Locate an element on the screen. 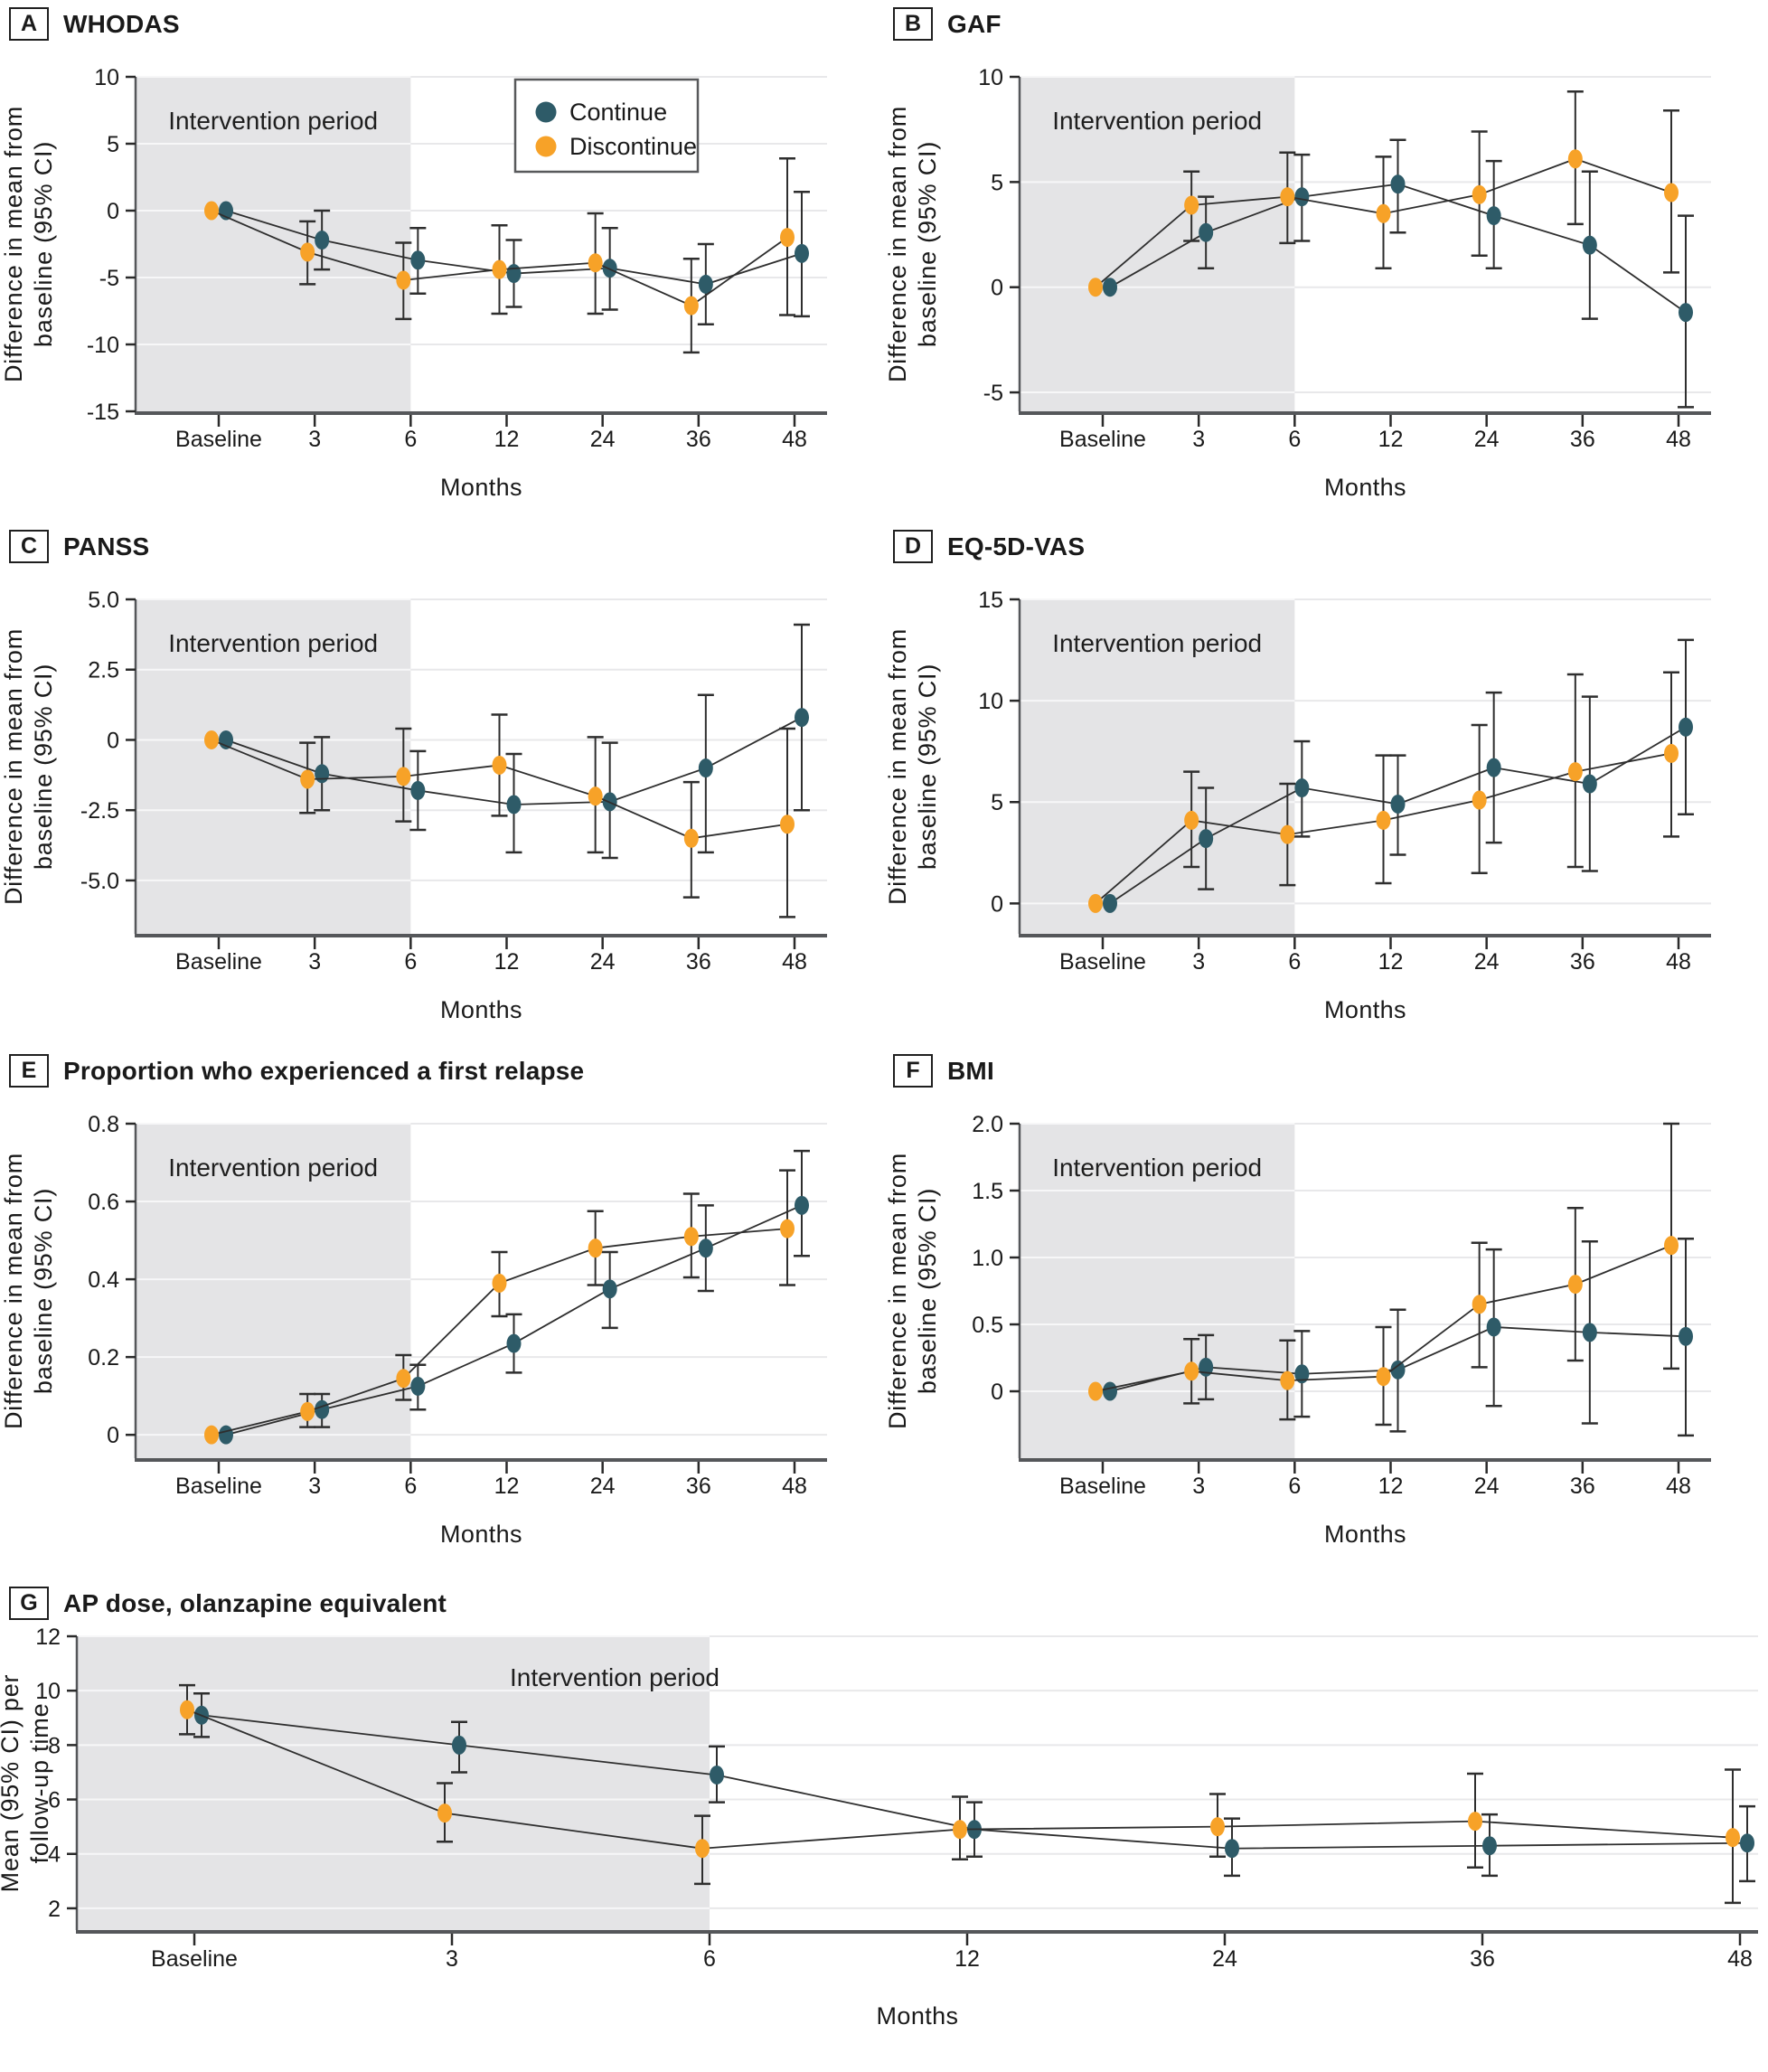 This screenshot has height=2072, width=1768. legend-marker-continue is located at coordinates (546, 112).